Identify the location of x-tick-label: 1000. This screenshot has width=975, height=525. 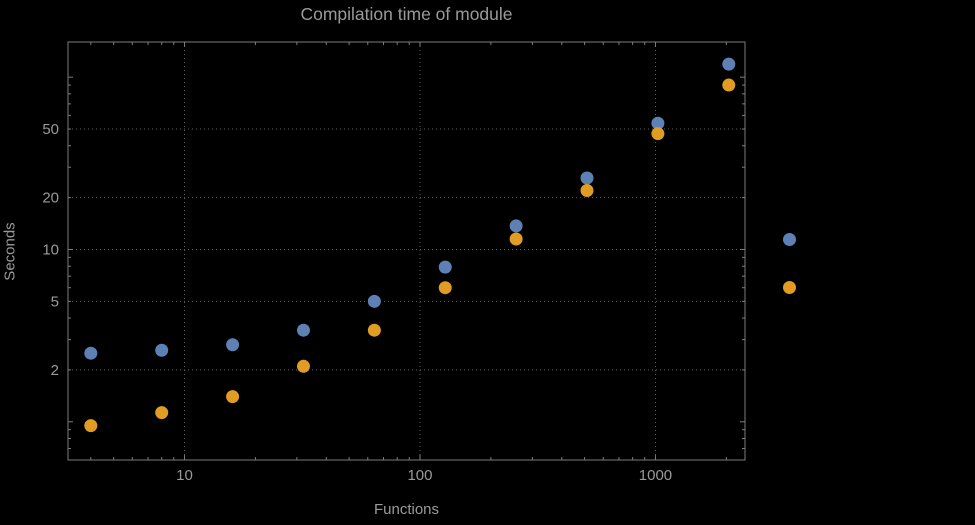
(655, 475).